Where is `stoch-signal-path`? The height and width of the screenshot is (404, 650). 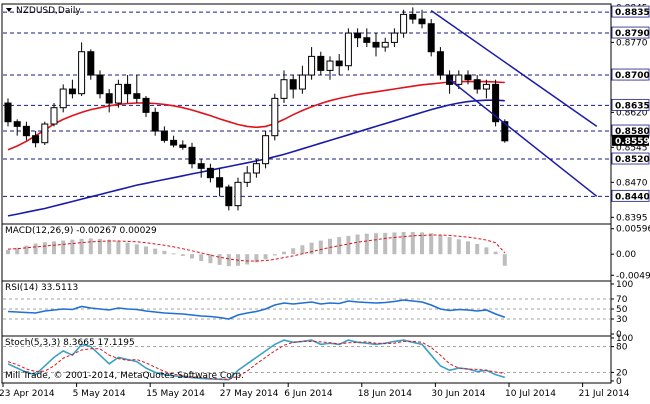
stoch-signal-path is located at coordinates (256, 360).